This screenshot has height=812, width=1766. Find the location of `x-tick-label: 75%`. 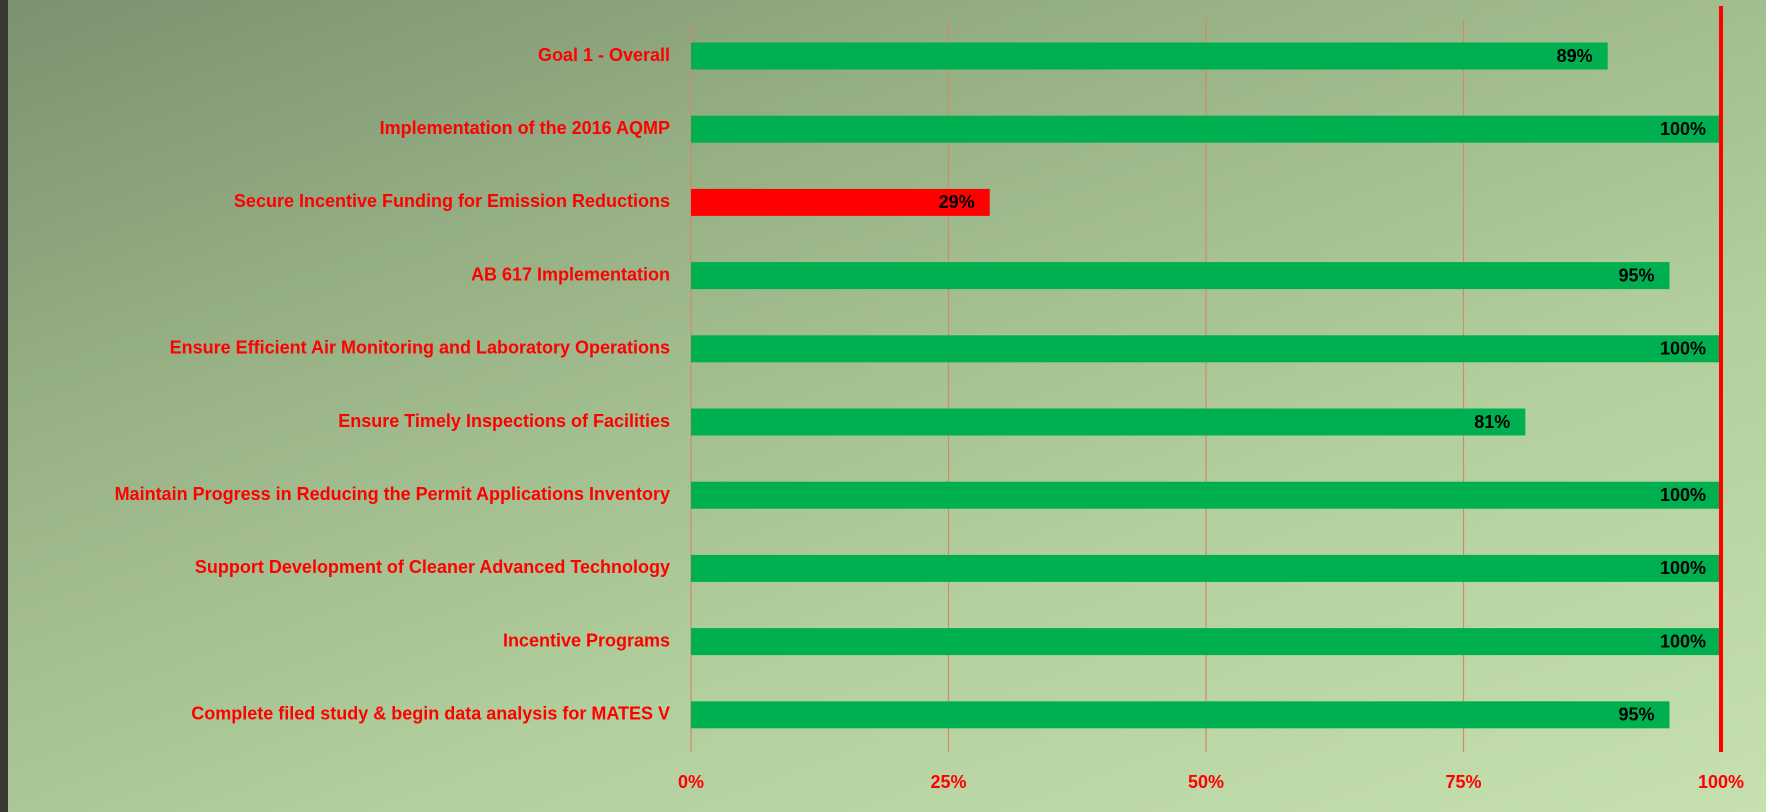

x-tick-label: 75% is located at coordinates (1463, 782).